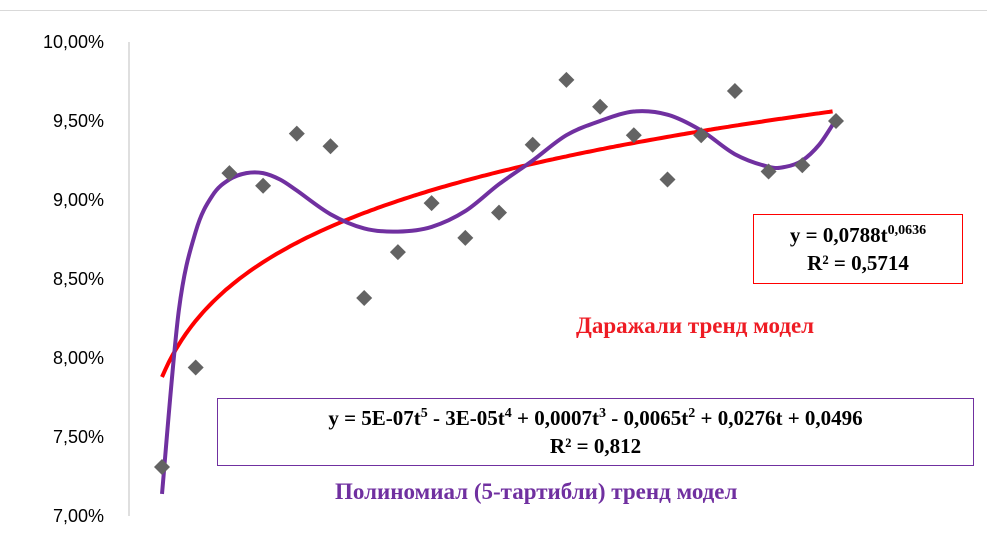  I want to click on y-tick-label: 8,00%, so click(78, 358).